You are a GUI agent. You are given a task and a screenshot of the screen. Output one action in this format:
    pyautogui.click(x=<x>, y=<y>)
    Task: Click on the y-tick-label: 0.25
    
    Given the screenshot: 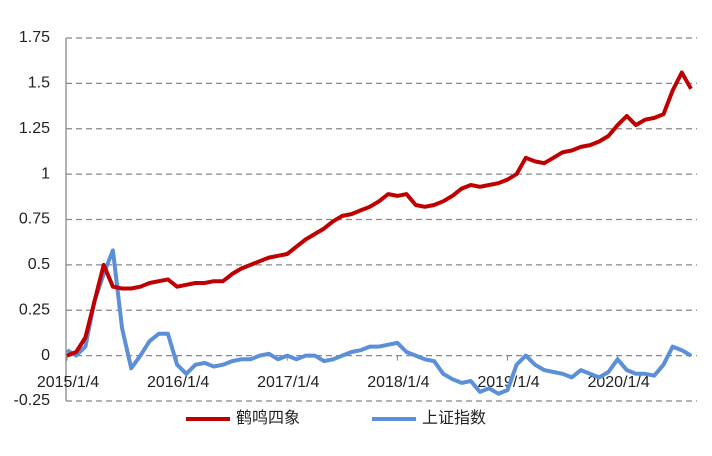 What is the action you would take?
    pyautogui.click(x=34, y=309)
    